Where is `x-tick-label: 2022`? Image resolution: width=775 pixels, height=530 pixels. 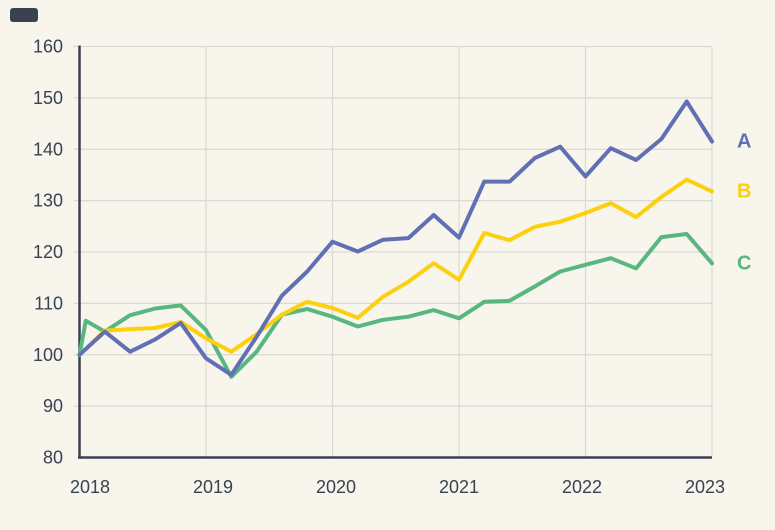 x-tick-label: 2022 is located at coordinates (582, 487).